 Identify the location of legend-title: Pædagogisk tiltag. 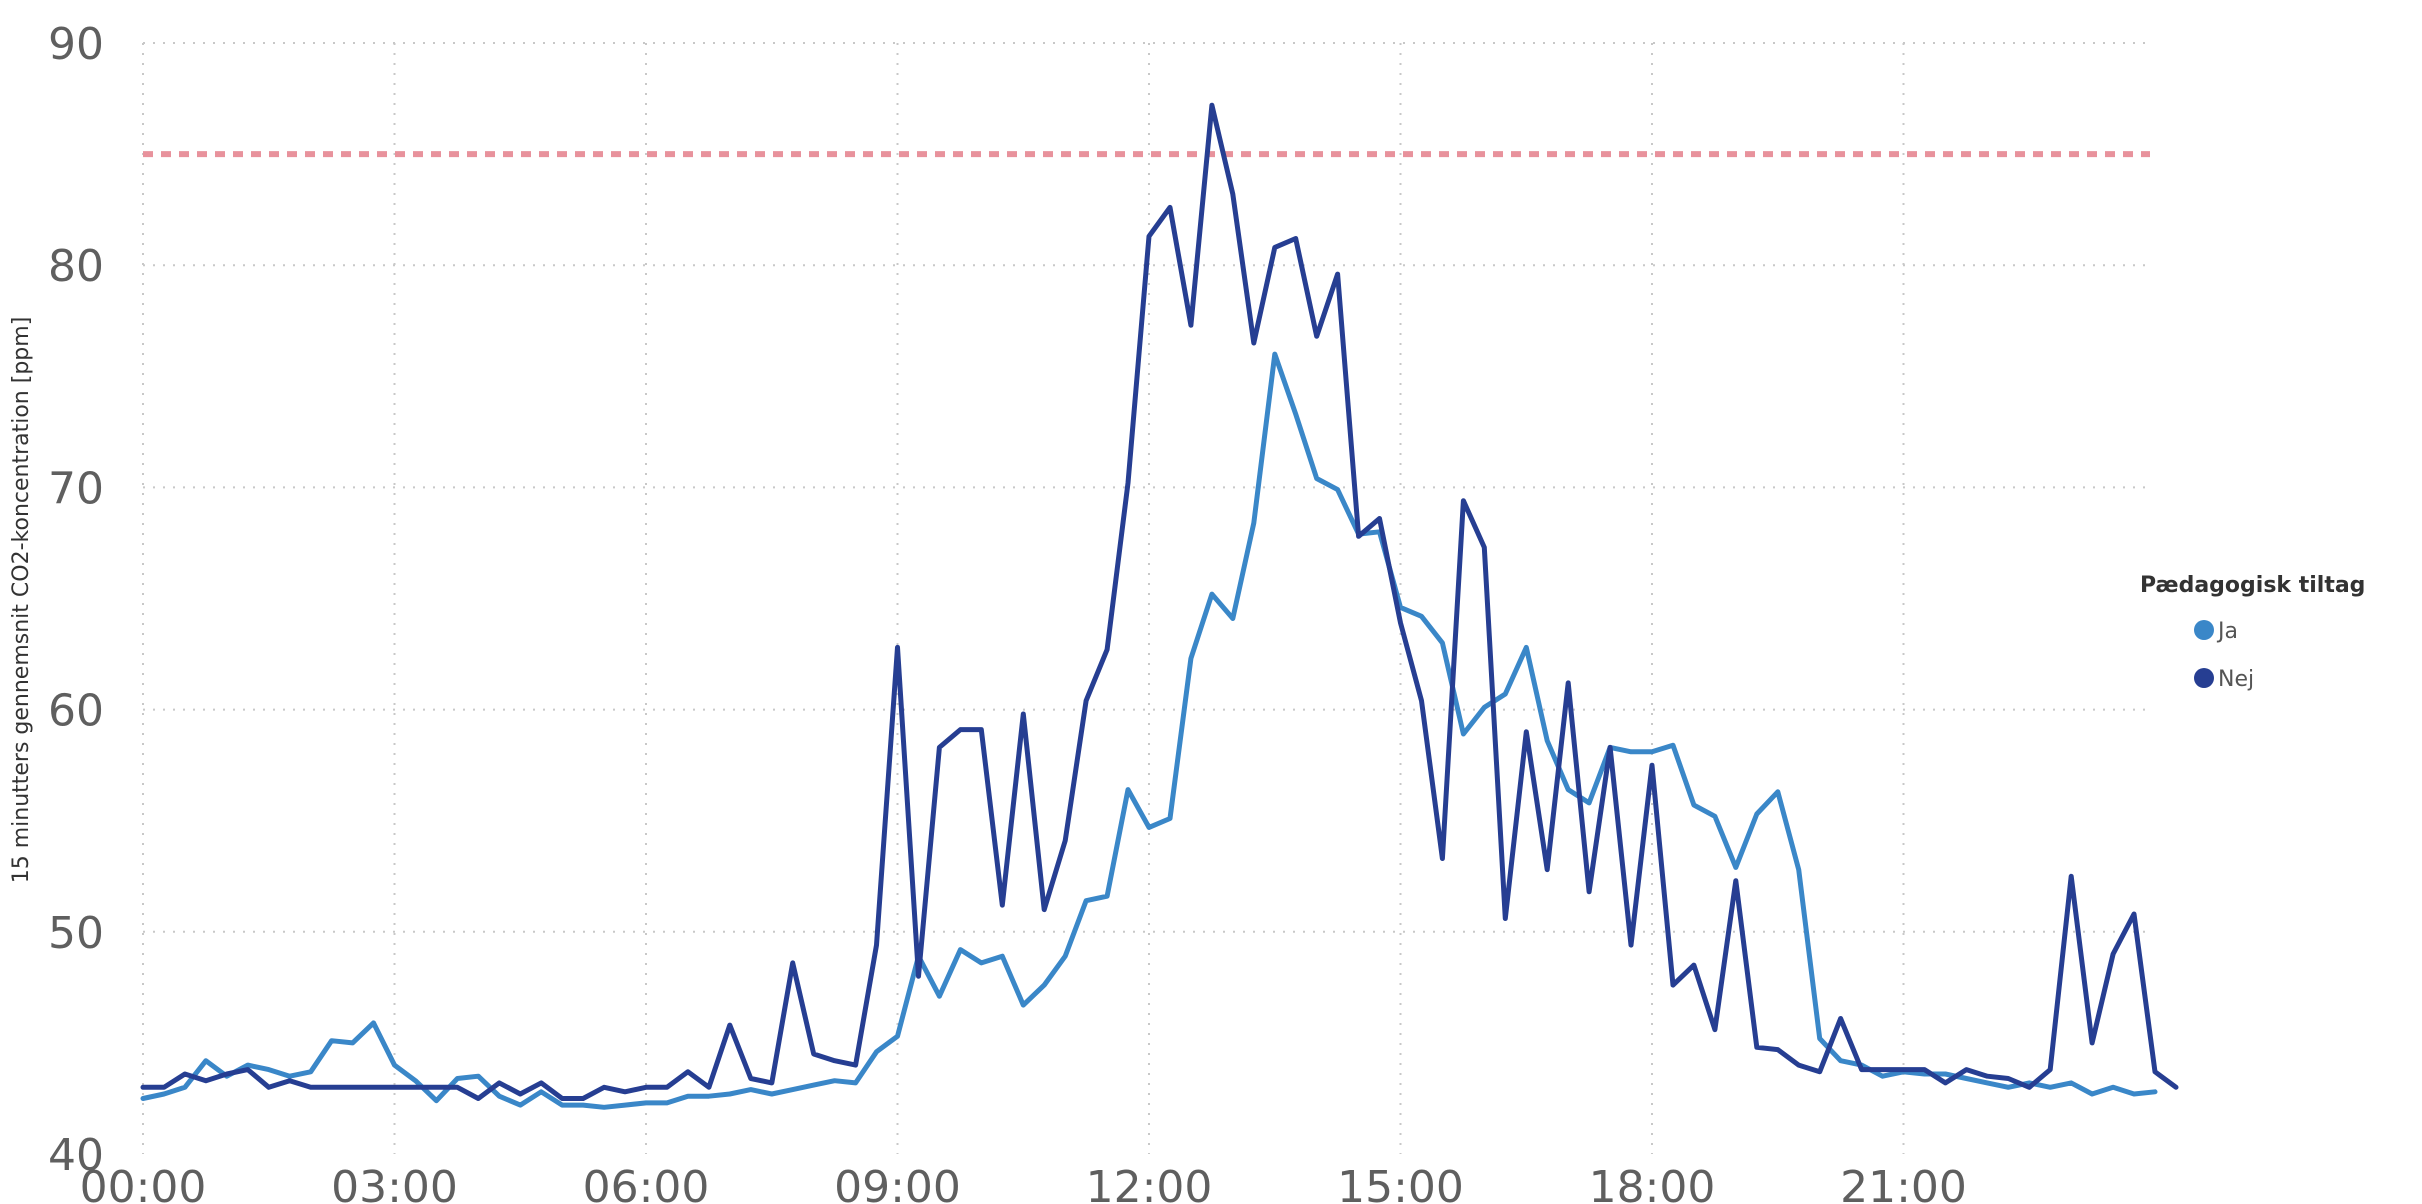
(2252, 585).